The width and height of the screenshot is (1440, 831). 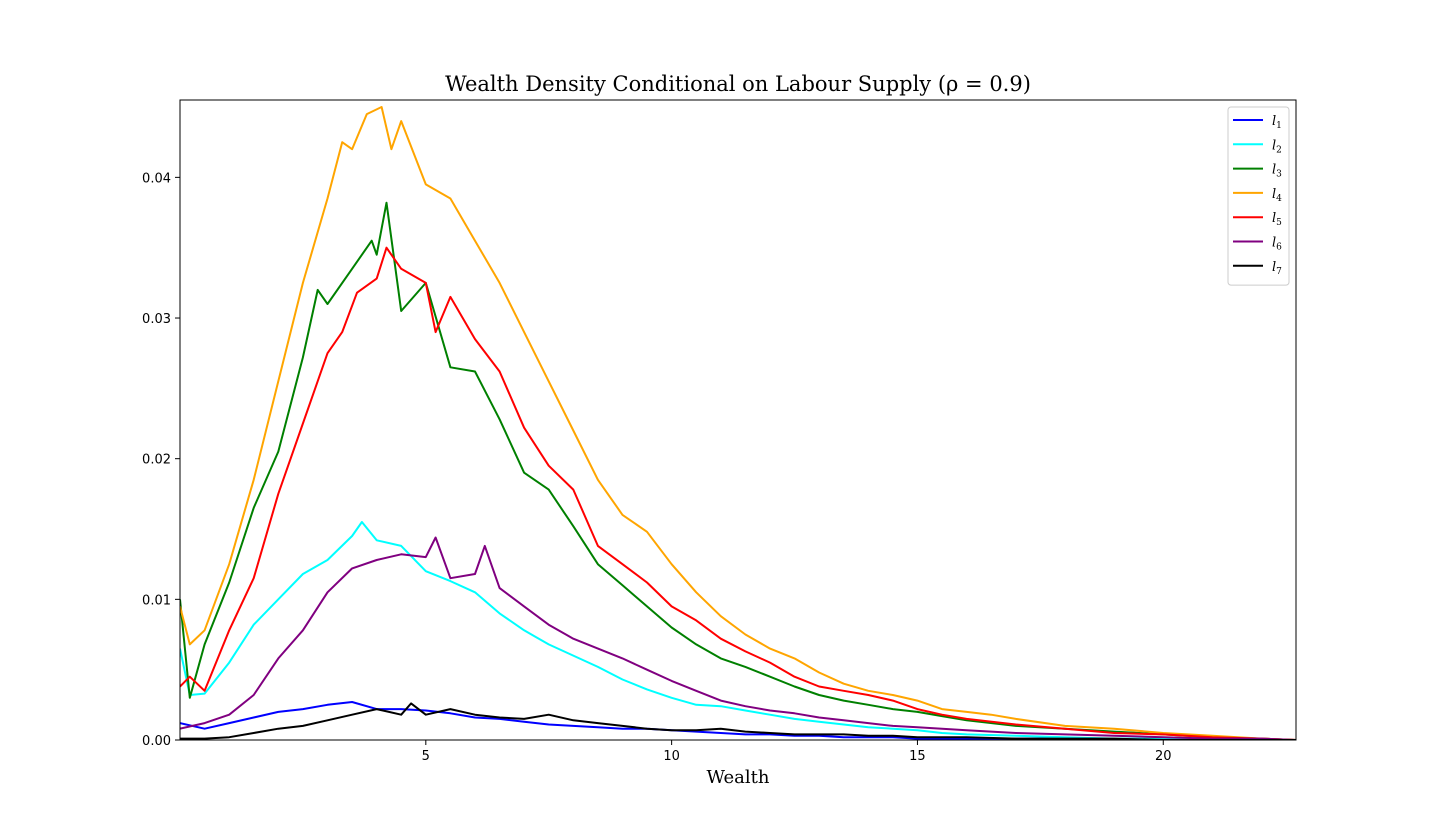 What do you see at coordinates (1257, 219) in the screenshot?
I see `legend-entry-l5: l5` at bounding box center [1257, 219].